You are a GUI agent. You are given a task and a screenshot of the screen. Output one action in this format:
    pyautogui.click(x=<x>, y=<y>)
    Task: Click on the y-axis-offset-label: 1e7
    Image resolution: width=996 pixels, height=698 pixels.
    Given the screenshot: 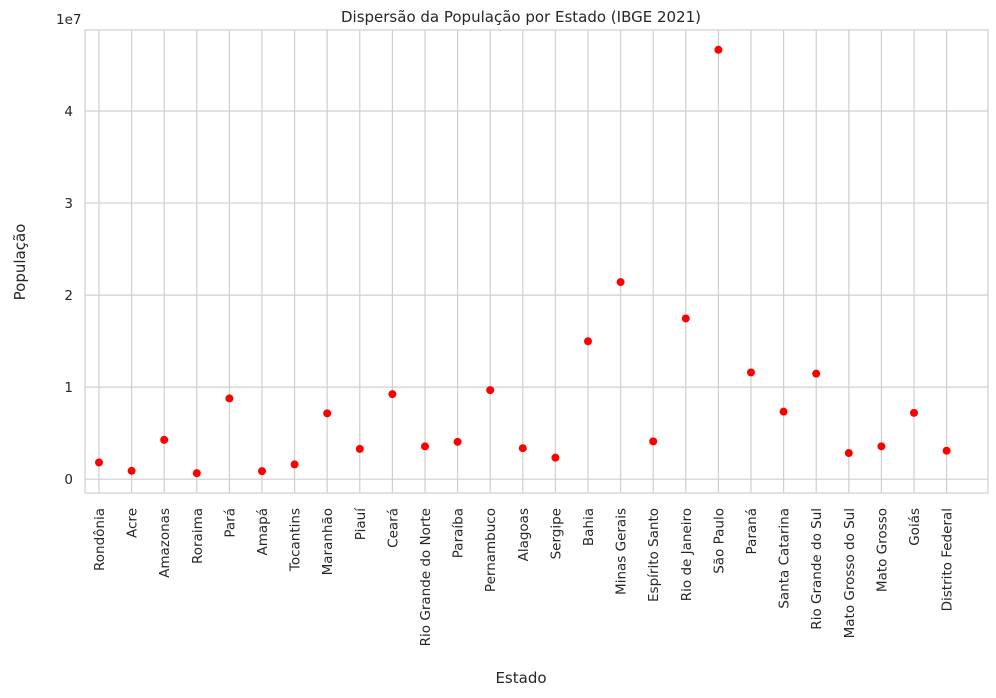 What is the action you would take?
    pyautogui.click(x=68, y=20)
    